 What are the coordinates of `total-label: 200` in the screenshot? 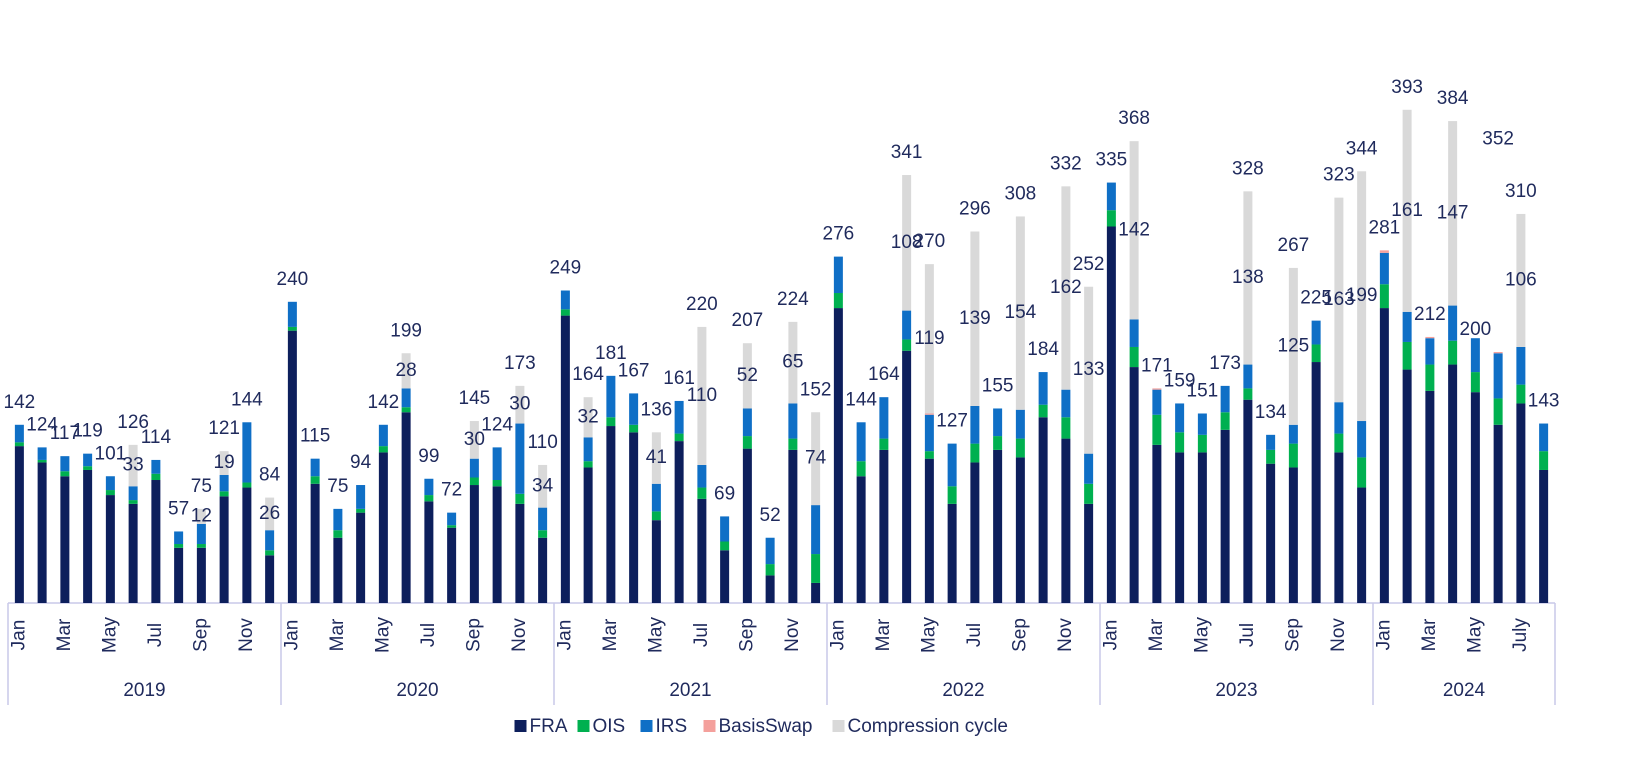 It's located at (1476, 329).